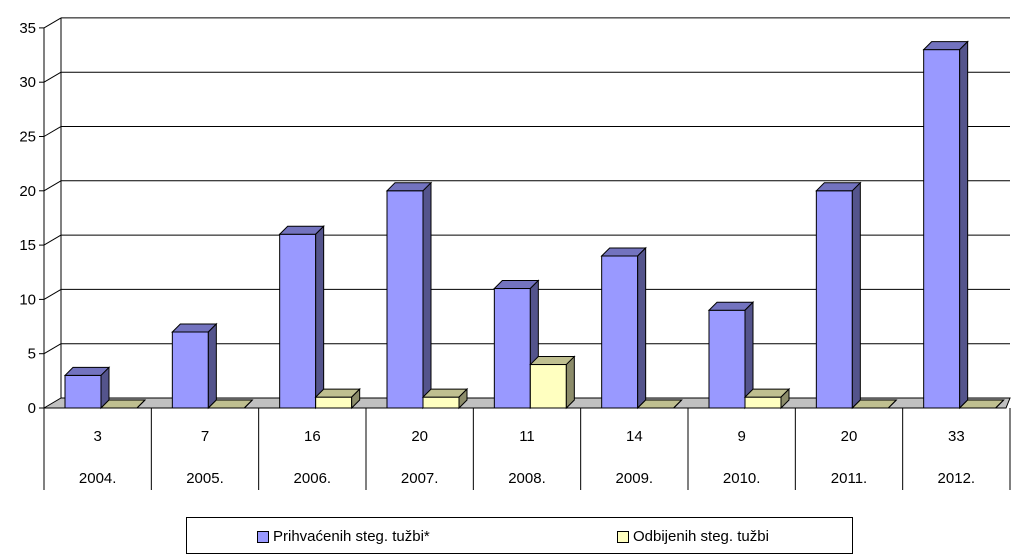 Image resolution: width=1013 pixels, height=560 pixels. What do you see at coordinates (849, 478) in the screenshot?
I see `x-category-label: 2011.` at bounding box center [849, 478].